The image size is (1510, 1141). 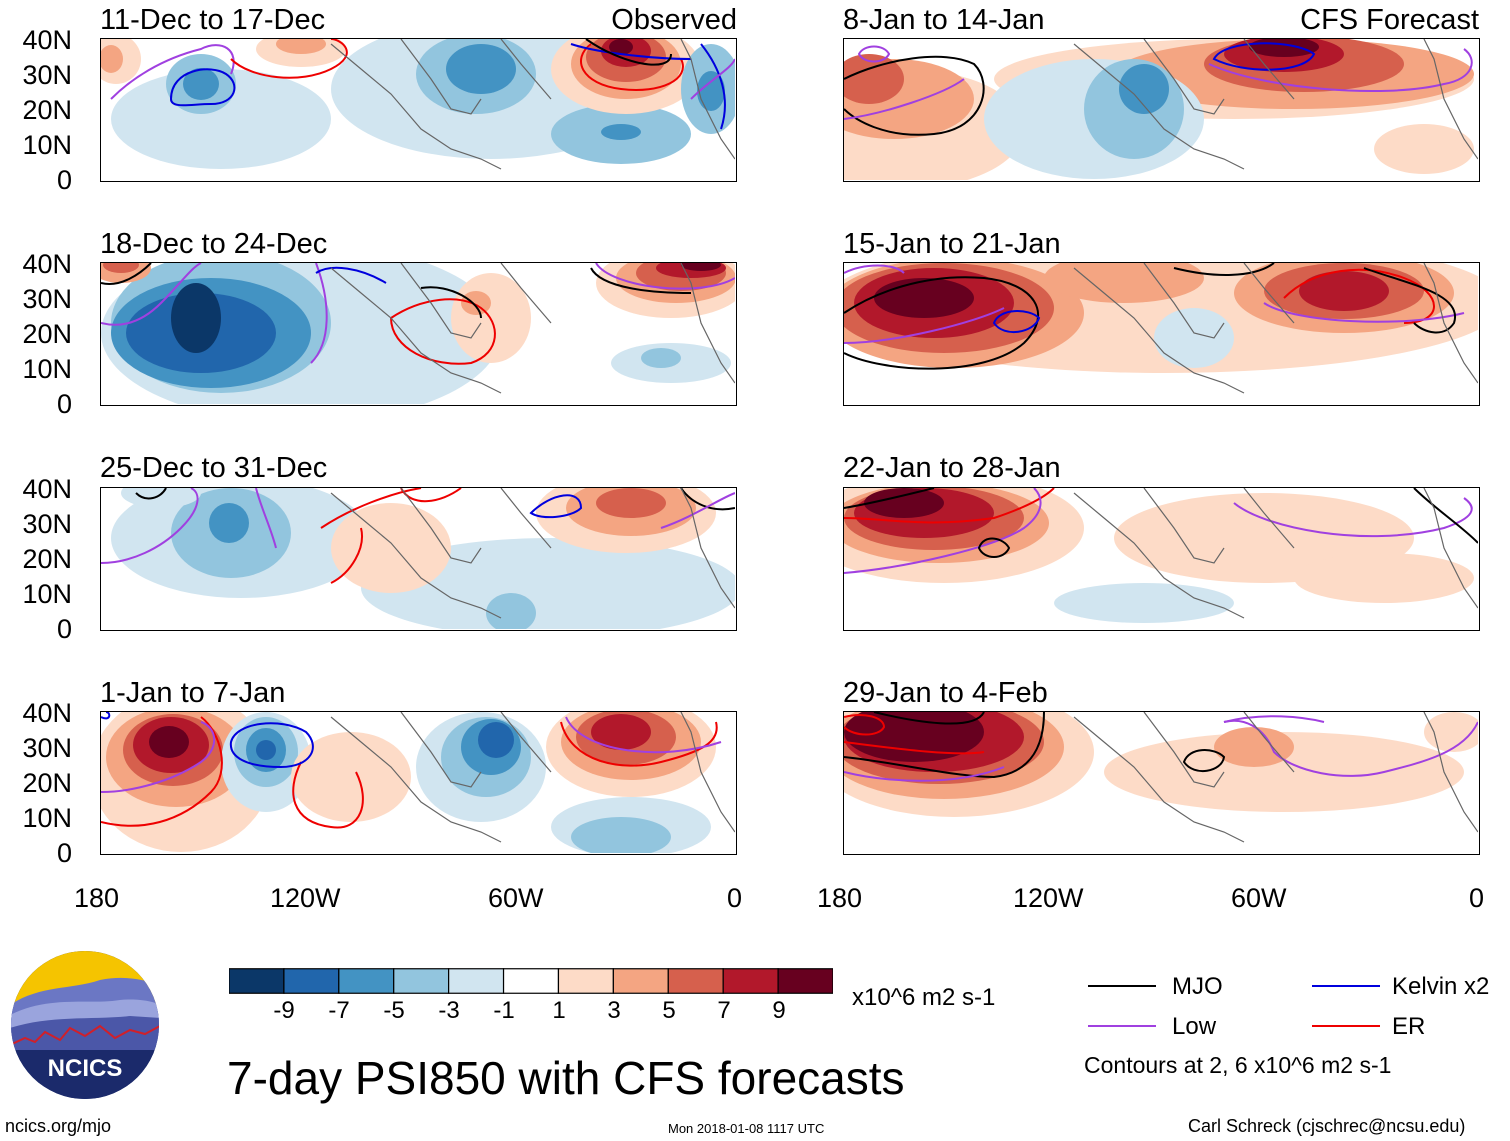 I want to click on legend-line-kelvin, so click(x=1346, y=986).